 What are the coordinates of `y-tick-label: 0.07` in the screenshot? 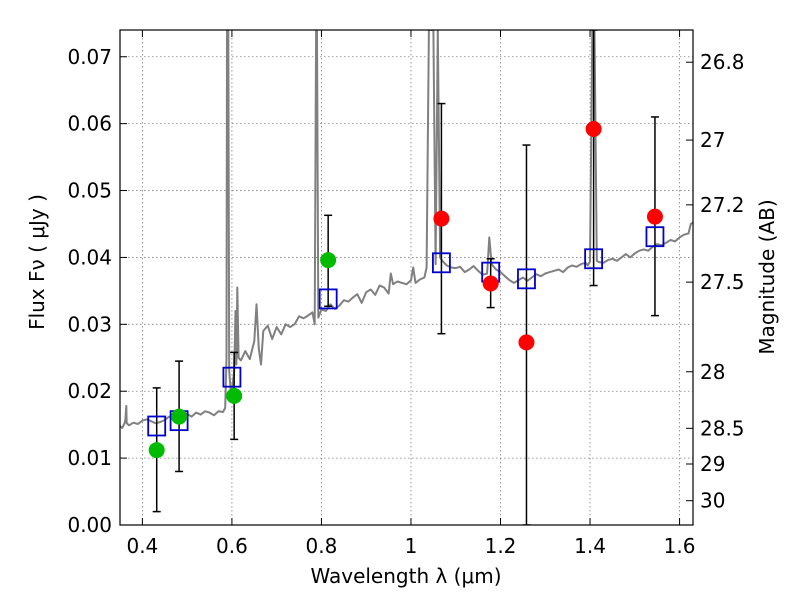 It's located at (89, 57).